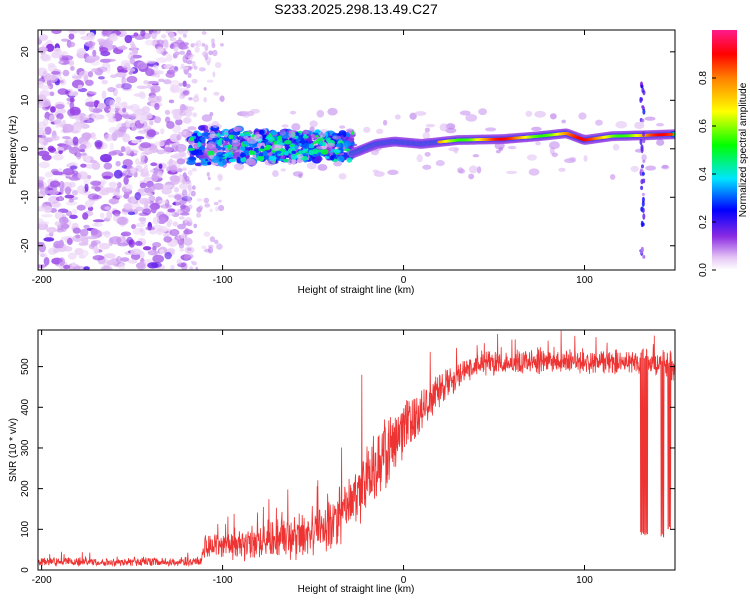 The height and width of the screenshot is (600, 750). Describe the element at coordinates (703, 78) in the screenshot. I see `colorbar-tick-label: 0.8` at that location.